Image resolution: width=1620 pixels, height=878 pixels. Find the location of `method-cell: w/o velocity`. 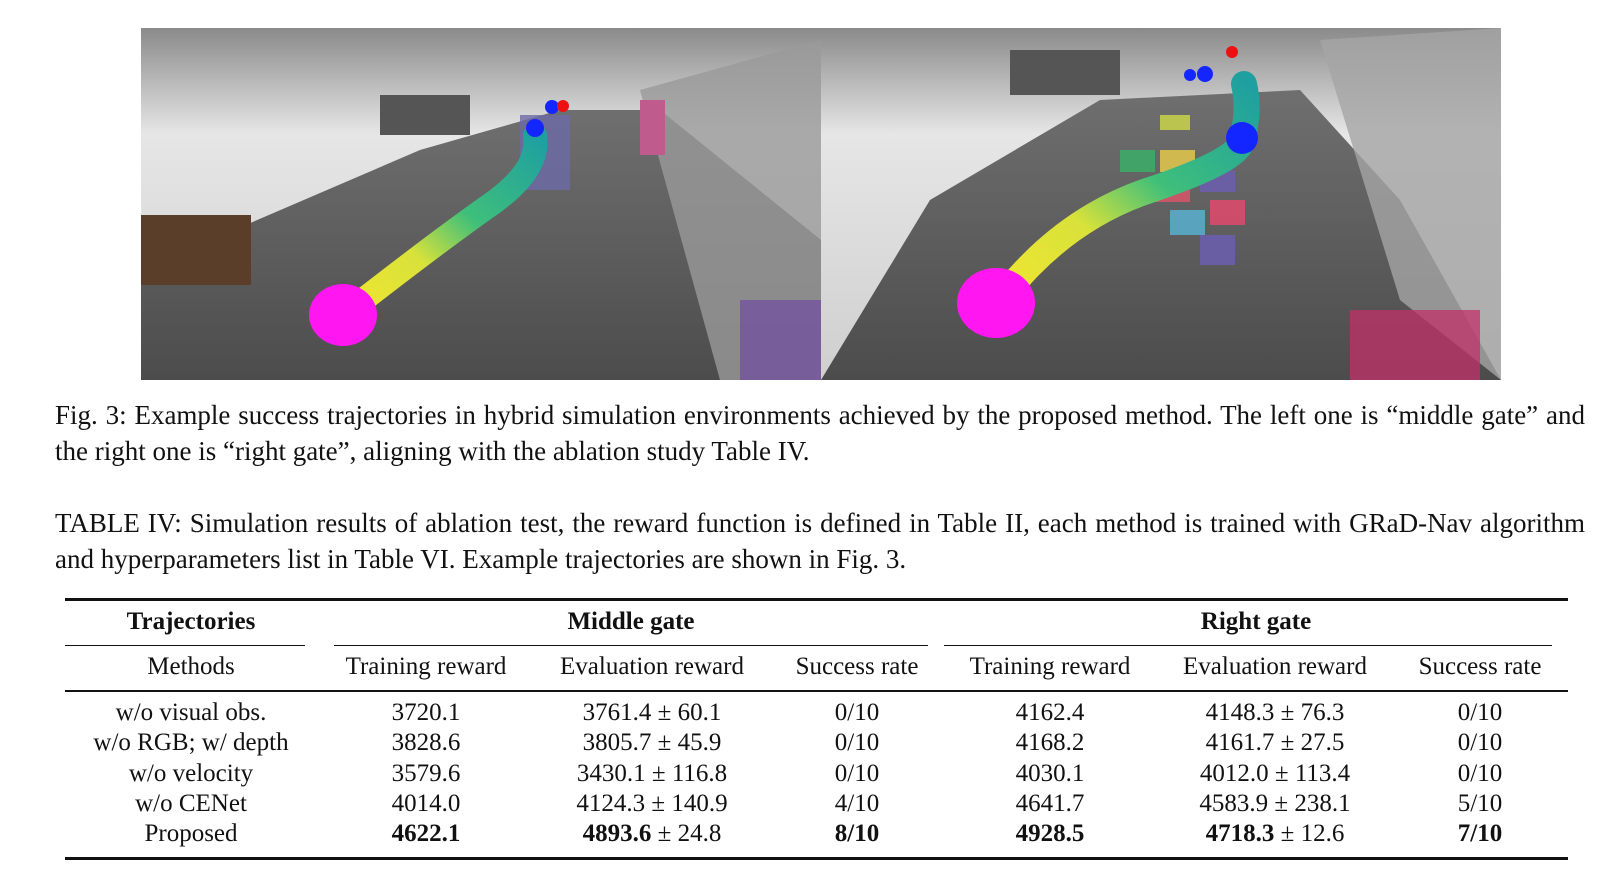

method-cell: w/o velocity is located at coordinates (191, 773).